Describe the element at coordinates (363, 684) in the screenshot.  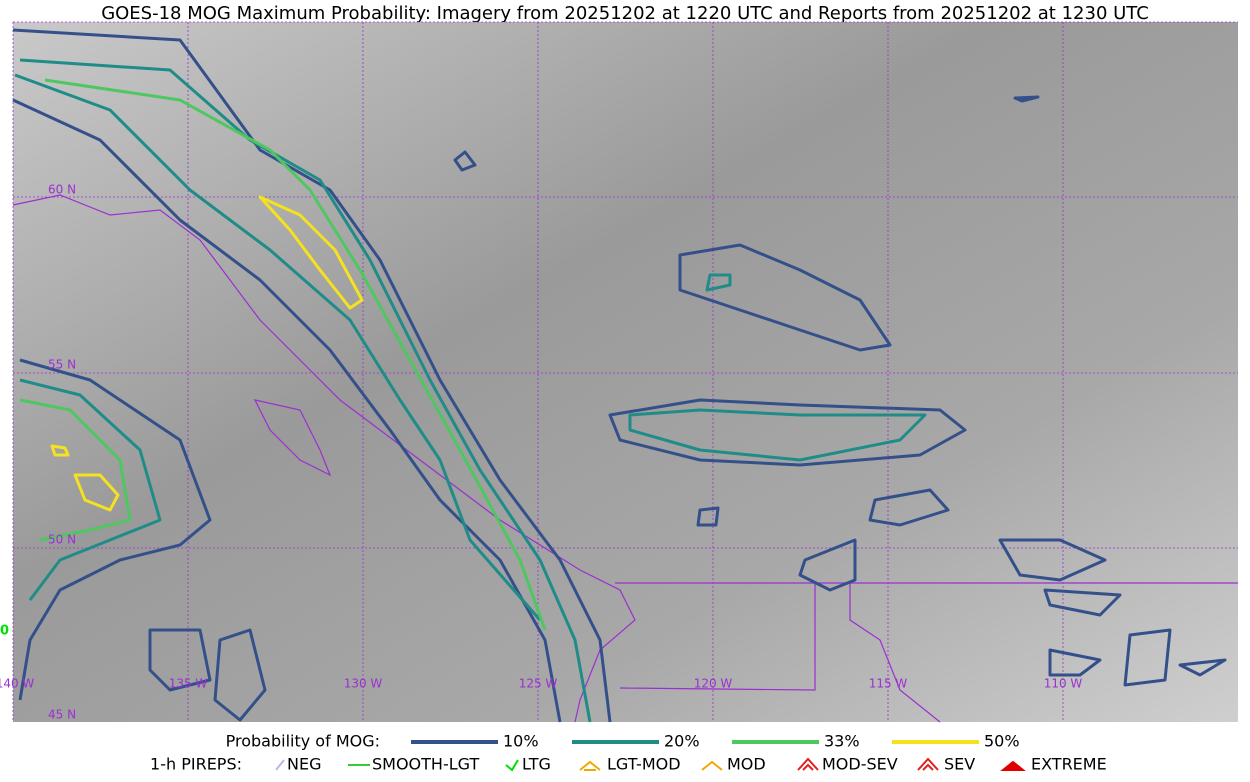
I see `lon-label: 130 W` at that location.